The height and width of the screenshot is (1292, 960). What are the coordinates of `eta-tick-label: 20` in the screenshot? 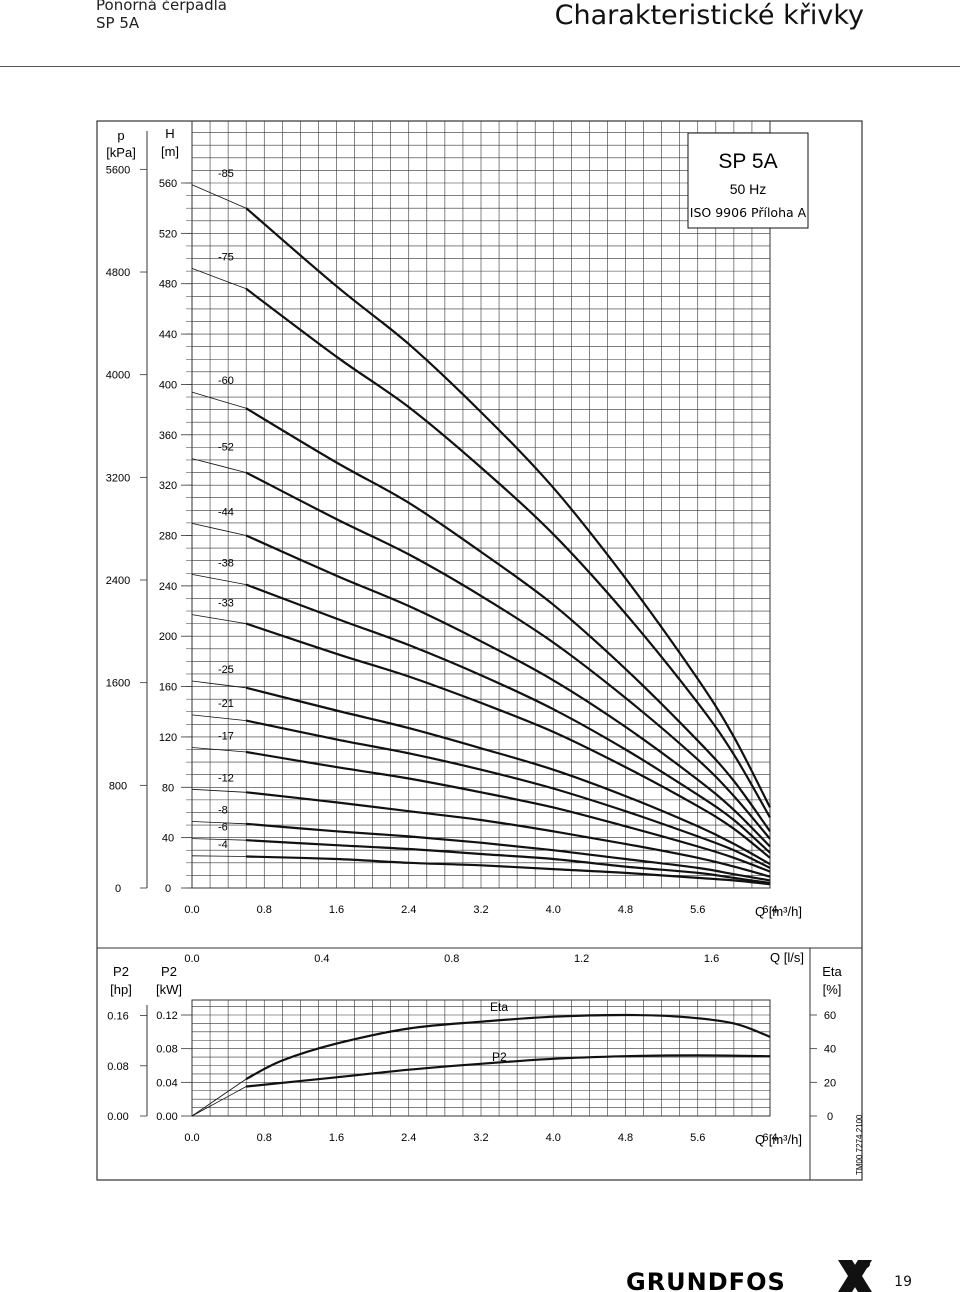 It's located at (830, 1083).